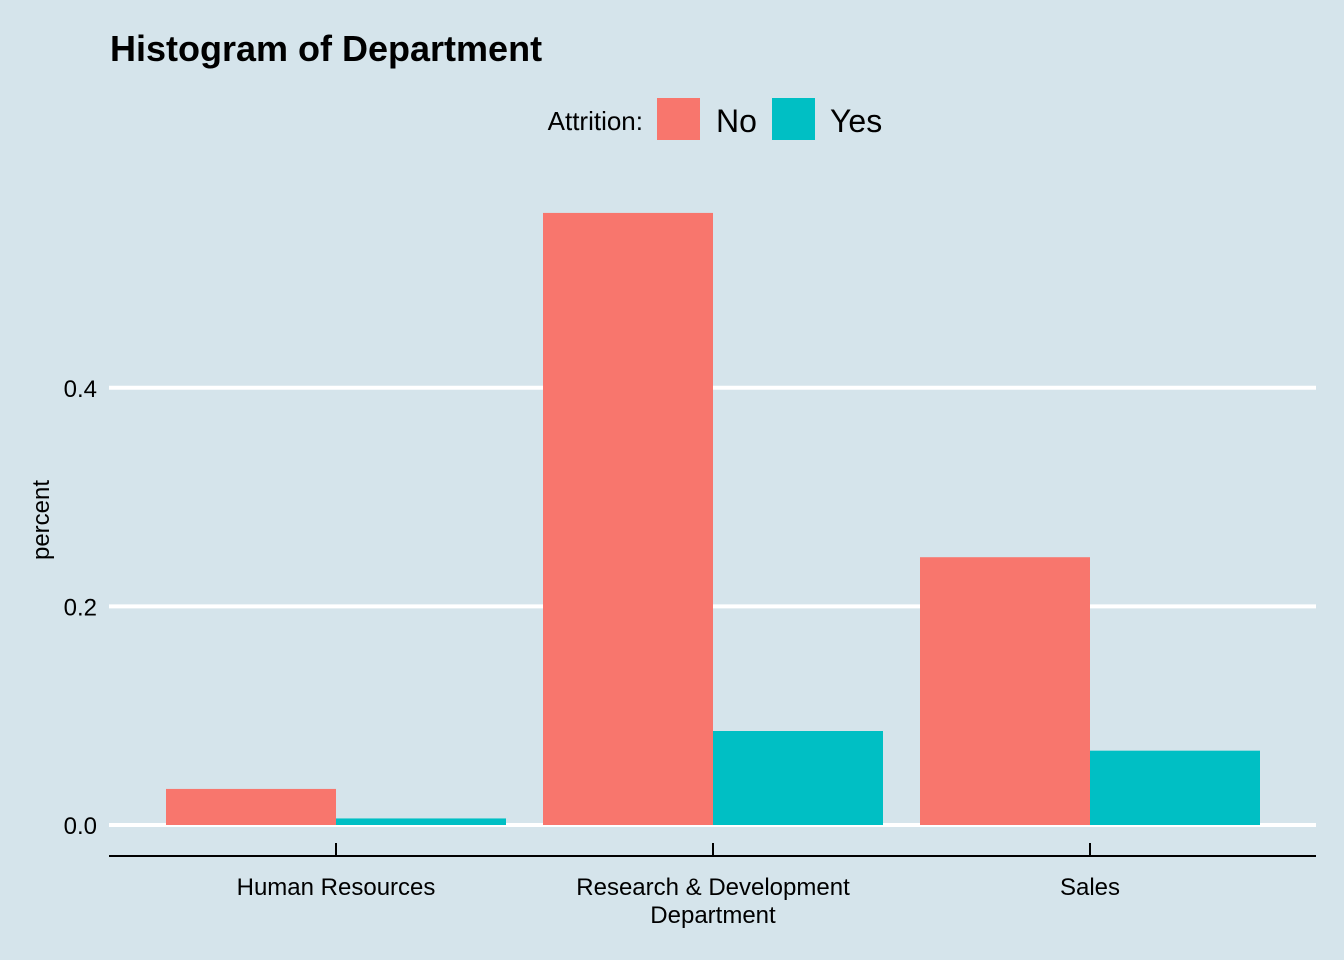  Describe the element at coordinates (793, 119) in the screenshot. I see `legend-swatch-yes` at that location.